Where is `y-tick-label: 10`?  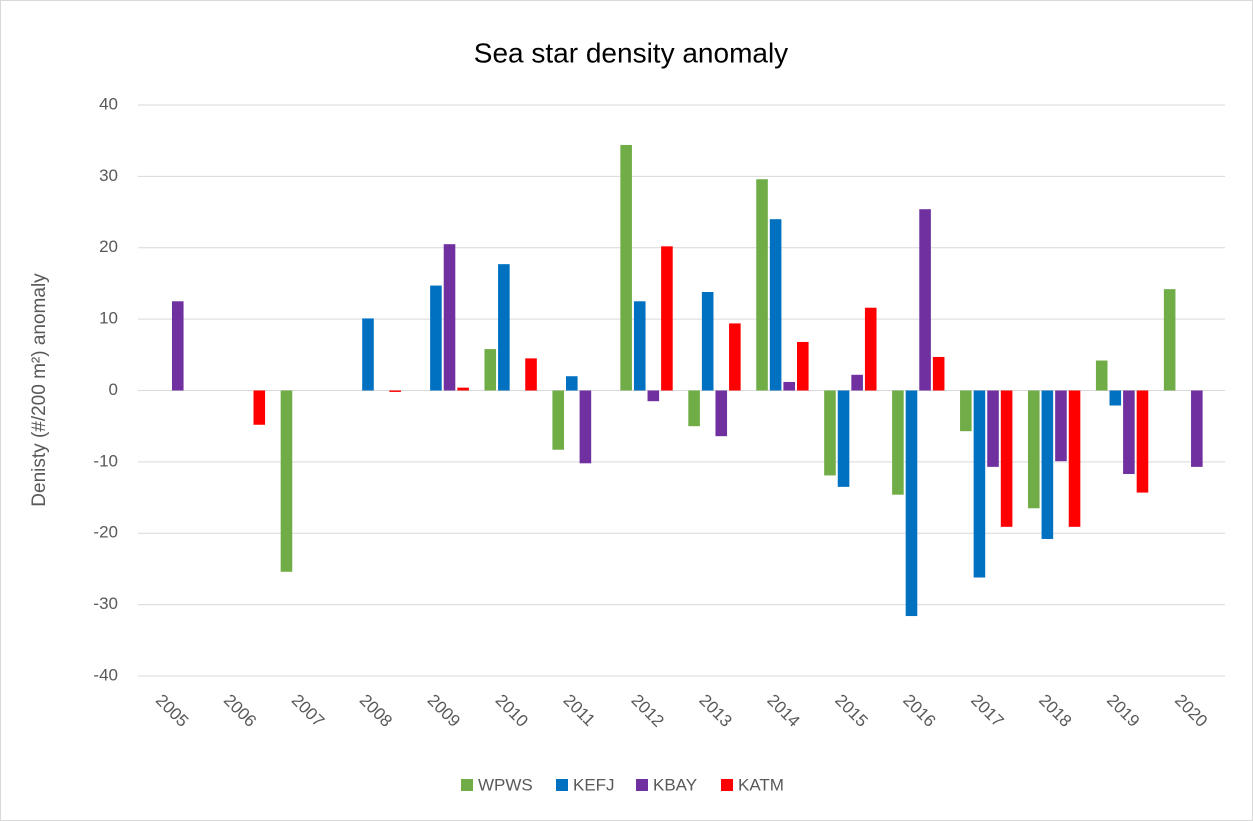 y-tick-label: 10 is located at coordinates (108, 318).